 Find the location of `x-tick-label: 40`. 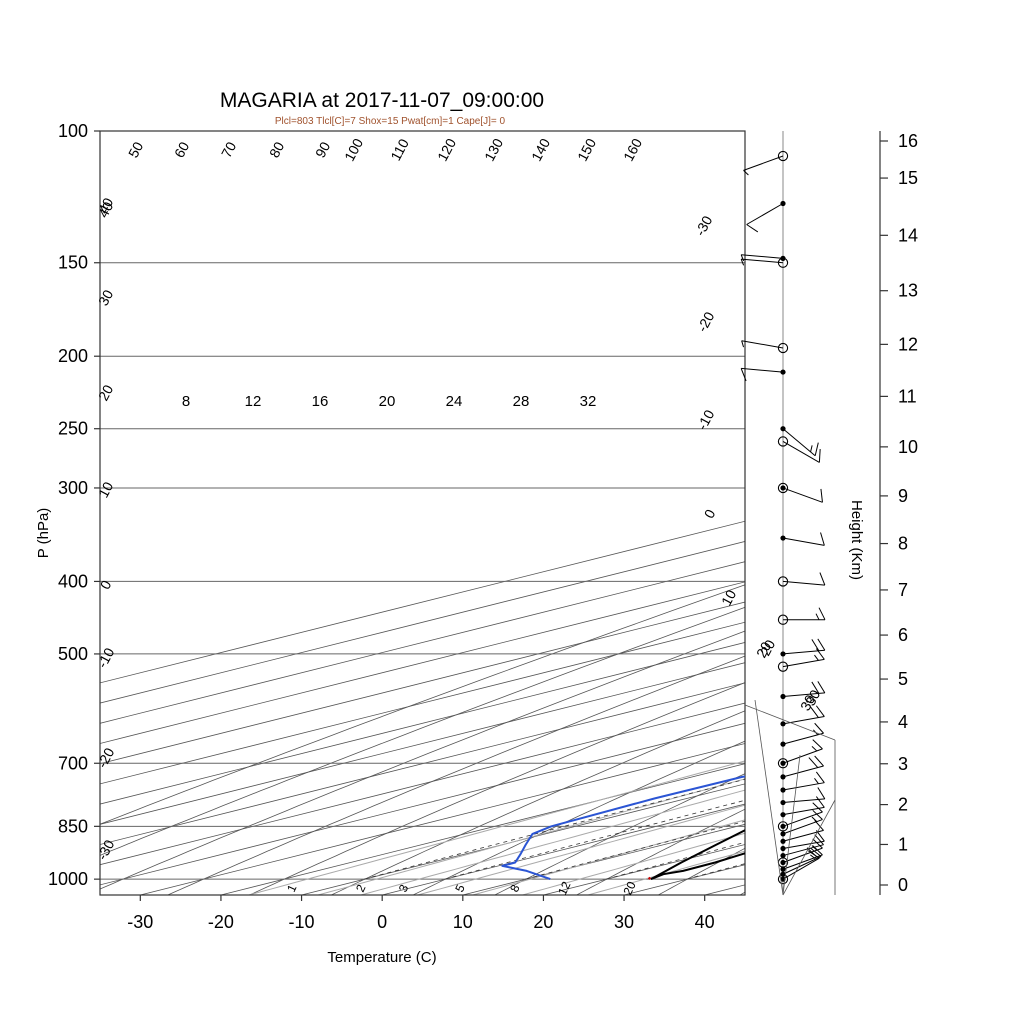

x-tick-label: 40 is located at coordinates (705, 922).